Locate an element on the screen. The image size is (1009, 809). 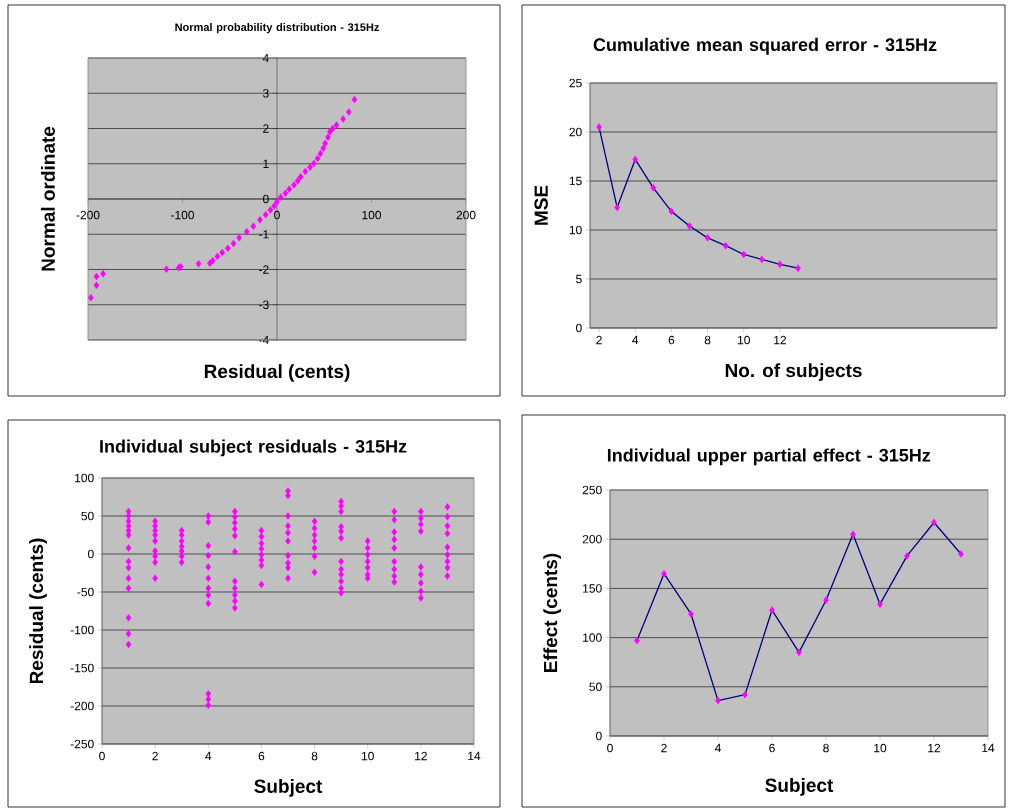
y-tick-label: 4 is located at coordinates (265, 58).